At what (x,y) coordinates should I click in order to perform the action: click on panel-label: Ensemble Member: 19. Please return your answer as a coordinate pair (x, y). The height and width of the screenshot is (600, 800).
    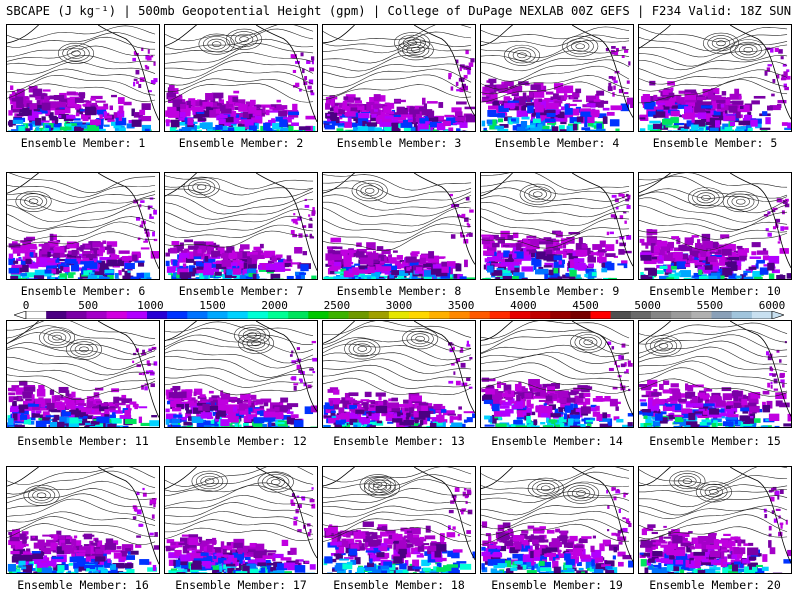
    Looking at the image, I should click on (557, 585).